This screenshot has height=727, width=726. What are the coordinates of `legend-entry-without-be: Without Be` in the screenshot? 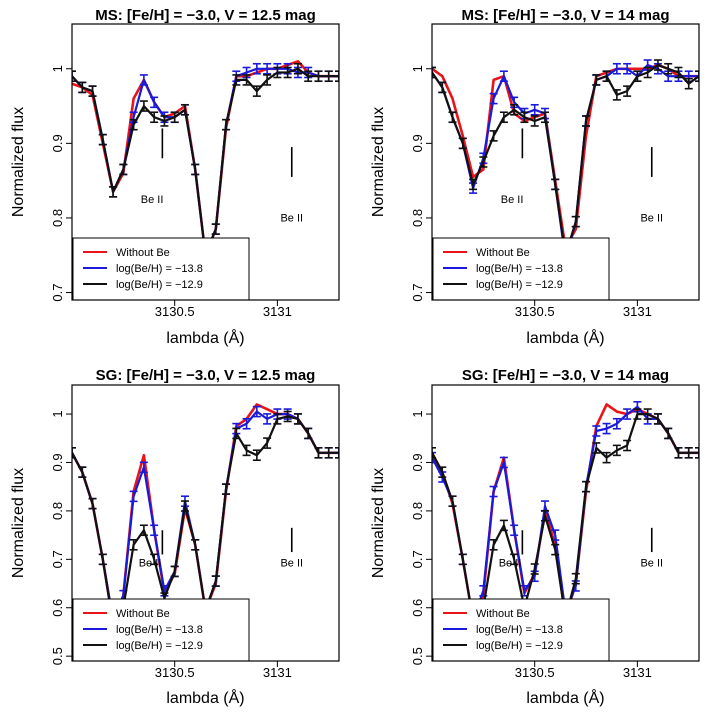 It's located at (486, 253).